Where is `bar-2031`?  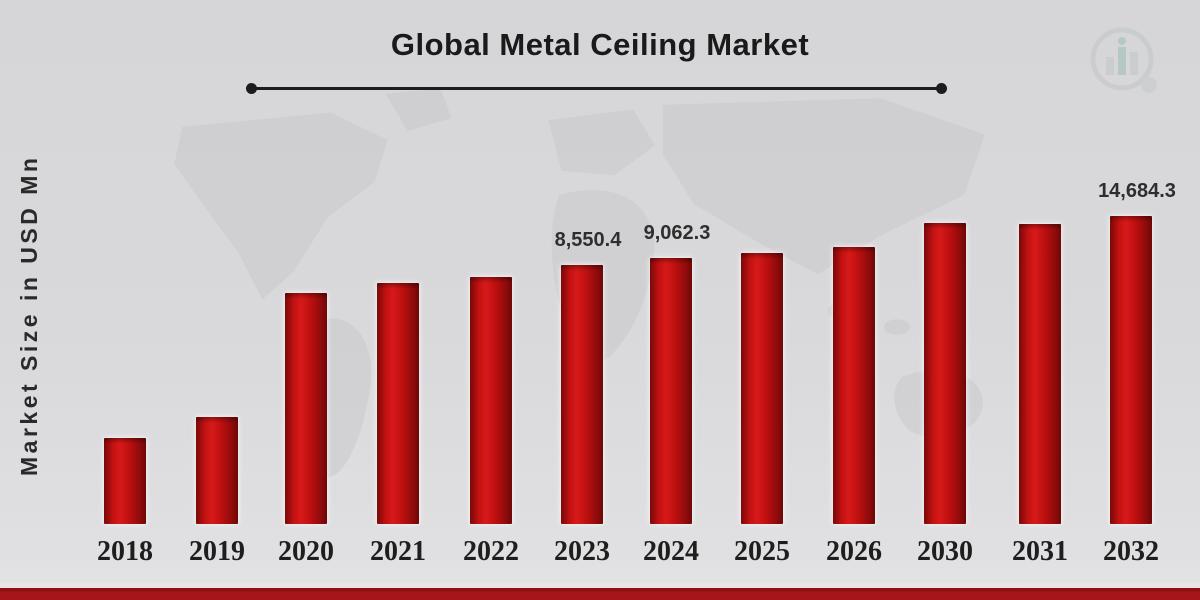 bar-2031 is located at coordinates (1040, 374).